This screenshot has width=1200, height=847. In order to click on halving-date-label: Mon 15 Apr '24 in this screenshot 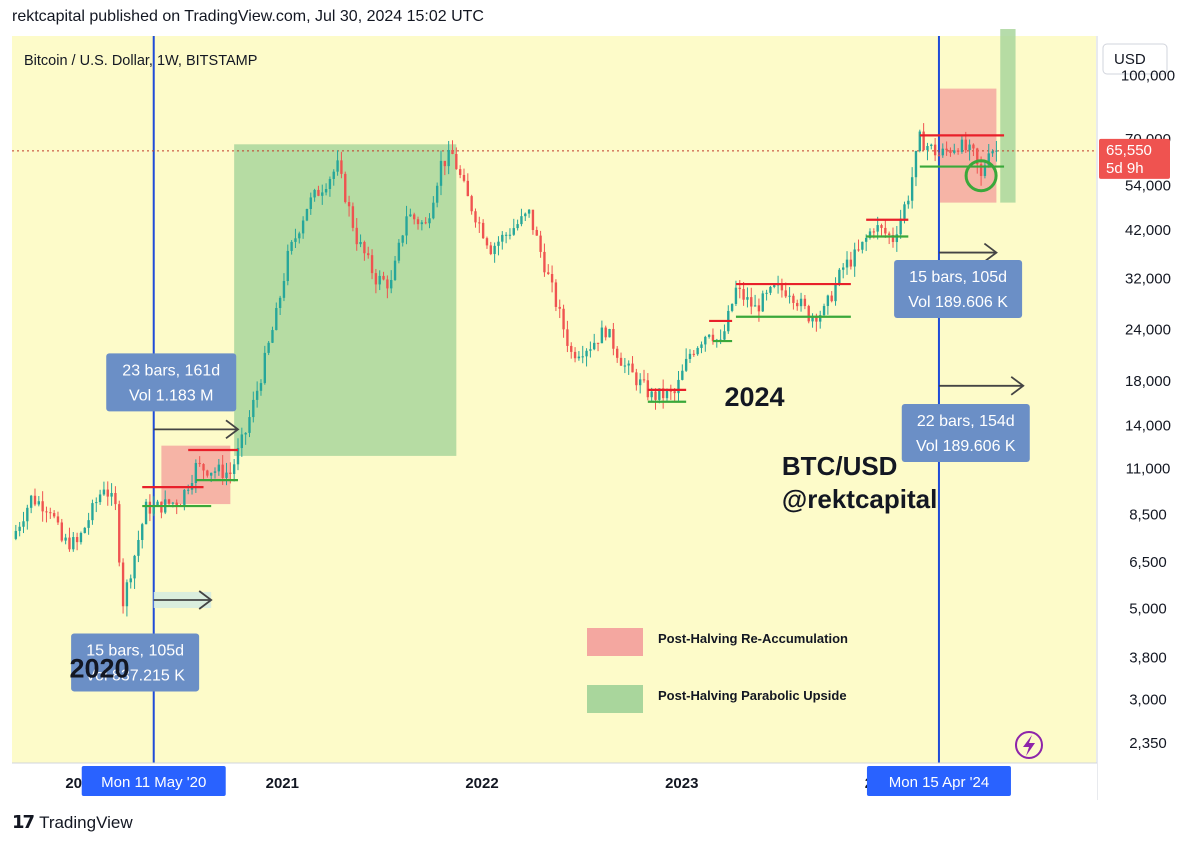, I will do `click(938, 781)`.